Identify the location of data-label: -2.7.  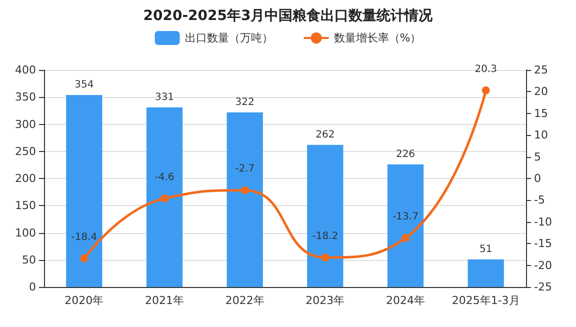
(245, 169).